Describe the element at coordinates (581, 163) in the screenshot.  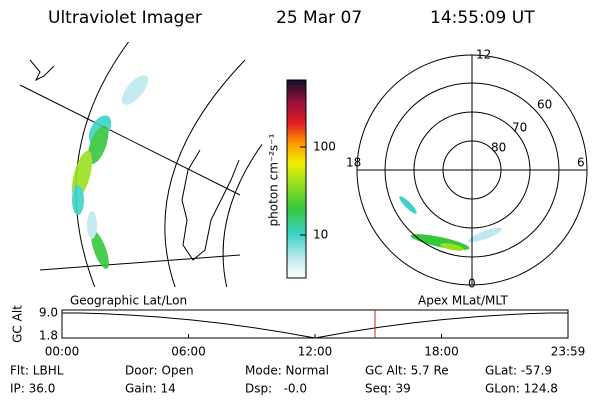
I see `mlt-label: 6` at that location.